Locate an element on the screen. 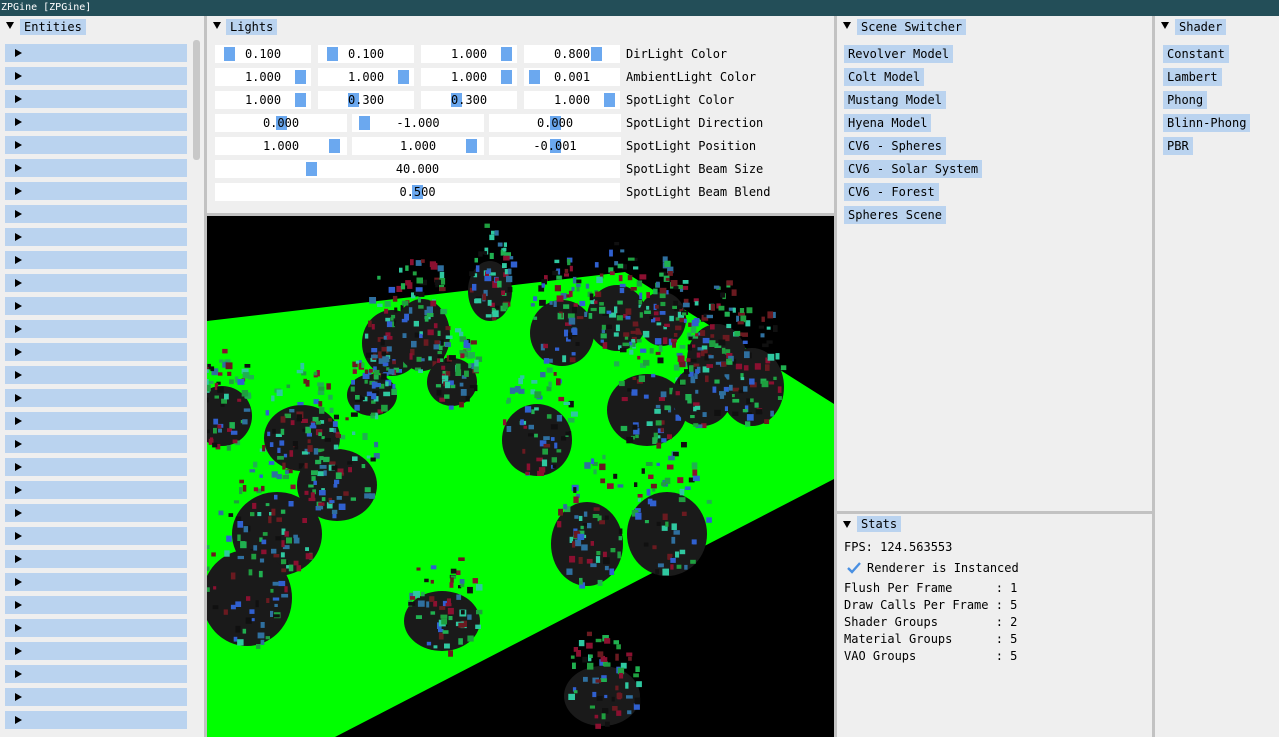 The image size is (1279, 737). scene-button: Spheres Scene is located at coordinates (895, 215).